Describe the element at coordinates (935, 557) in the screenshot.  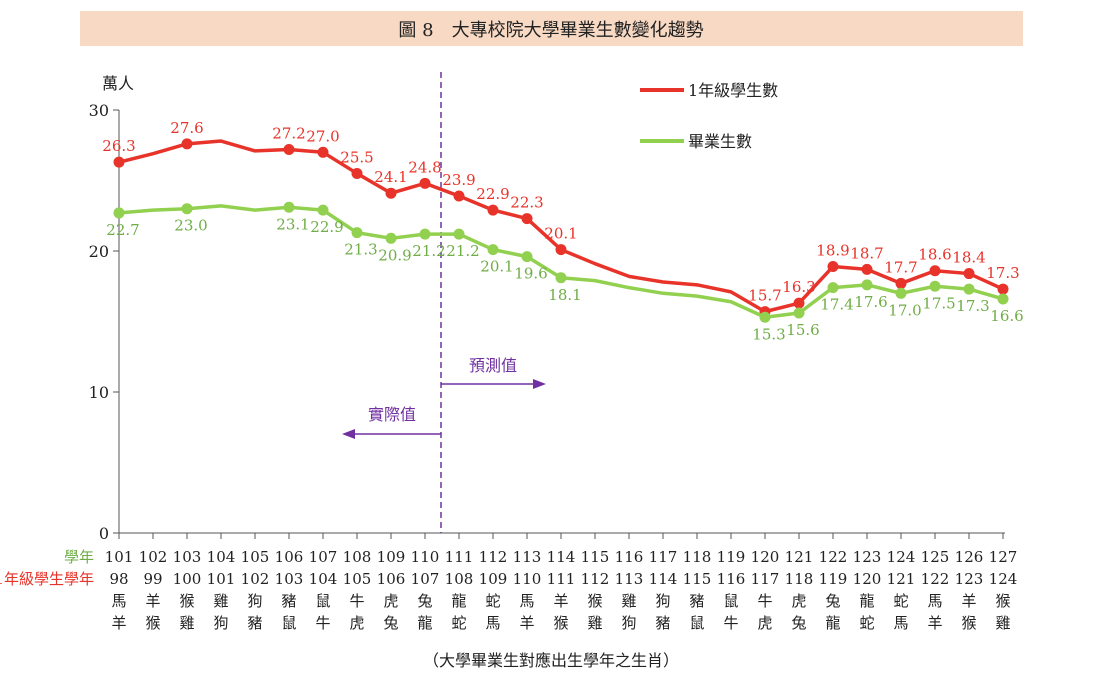
I see `year-label: 125` at that location.